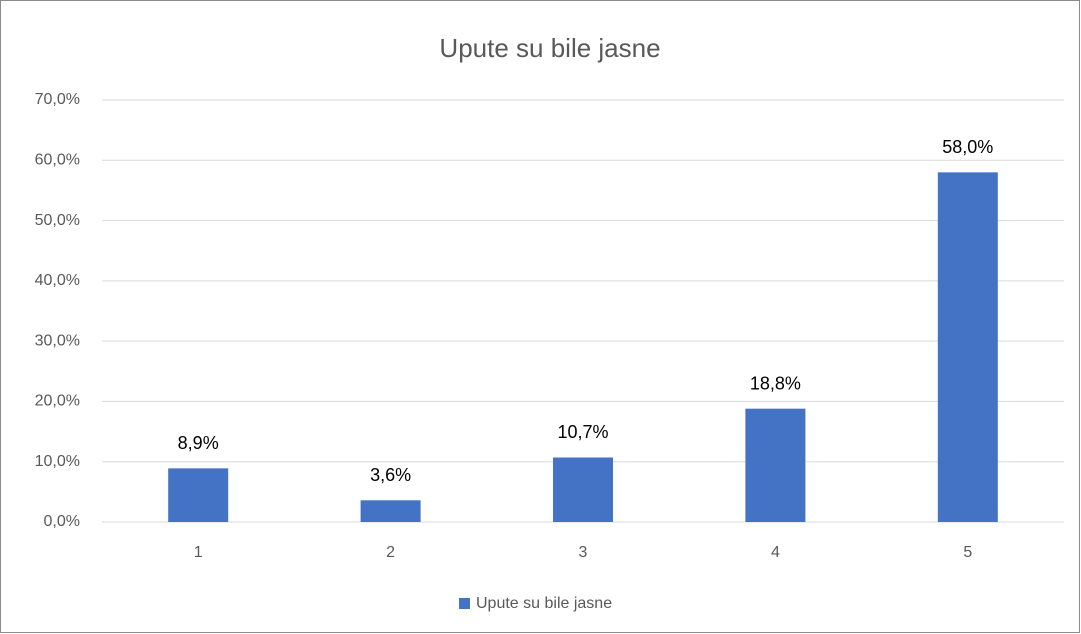  What do you see at coordinates (198, 443) in the screenshot?
I see `data-label: 8,9%` at bounding box center [198, 443].